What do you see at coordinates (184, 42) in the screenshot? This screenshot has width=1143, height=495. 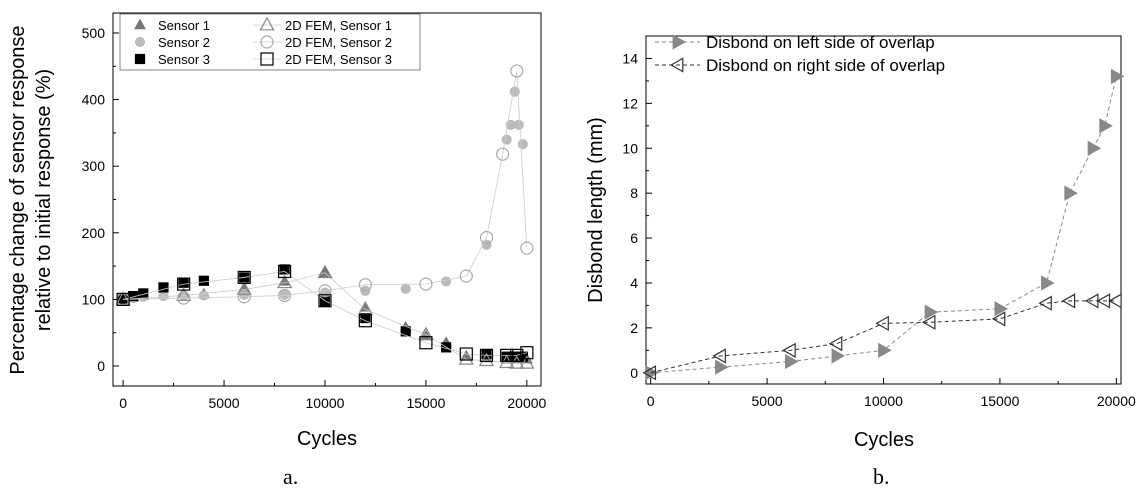 I see `chart-a-legend-label: Sensor 2` at bounding box center [184, 42].